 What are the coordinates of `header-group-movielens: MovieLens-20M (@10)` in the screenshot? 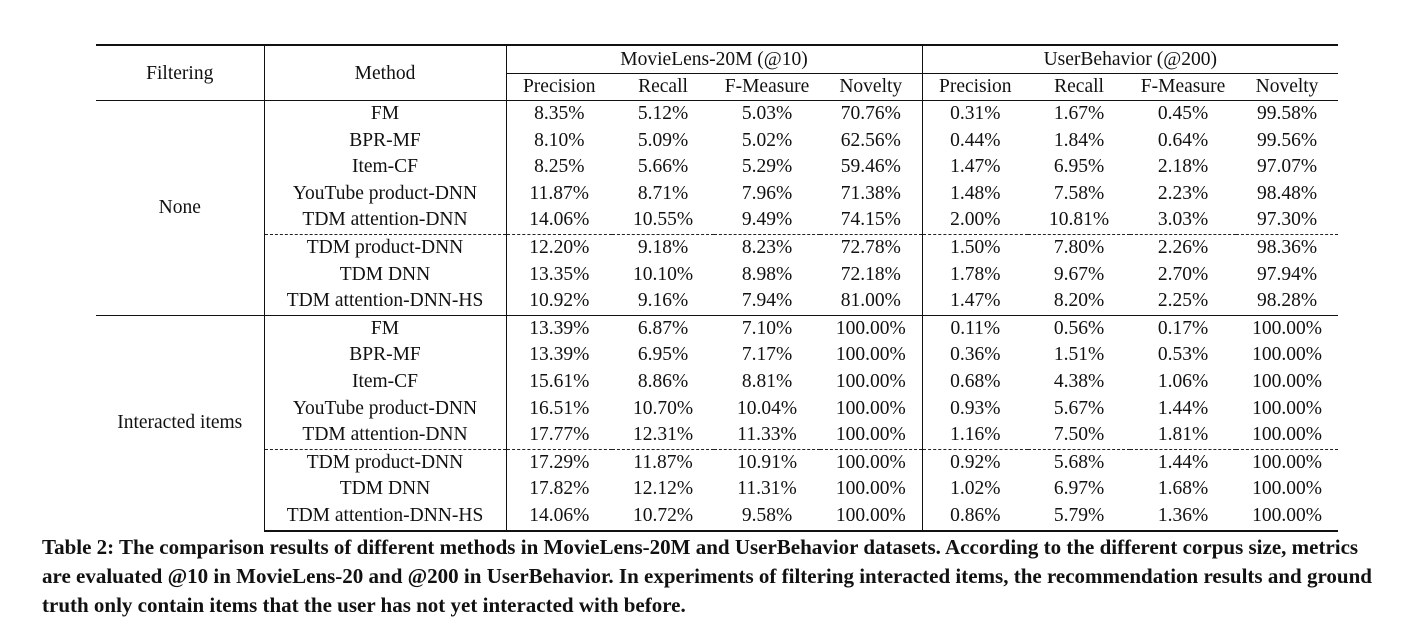 It's located at (714, 59).